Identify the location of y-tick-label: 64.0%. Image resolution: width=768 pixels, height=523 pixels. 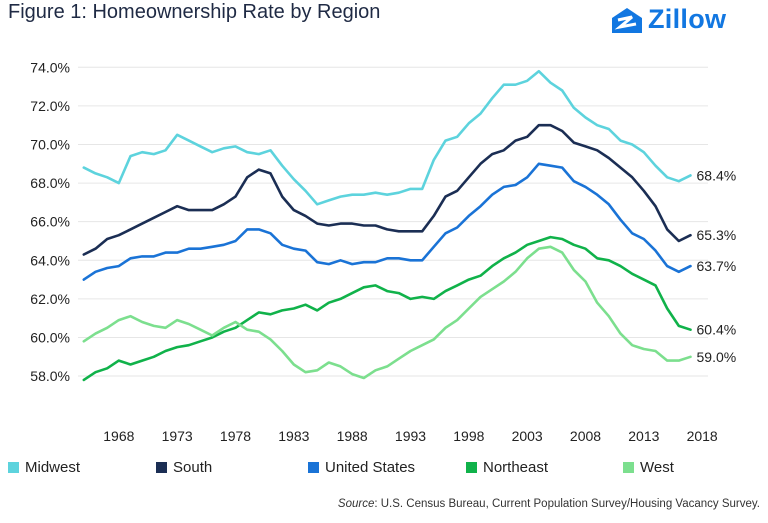
(50, 260).